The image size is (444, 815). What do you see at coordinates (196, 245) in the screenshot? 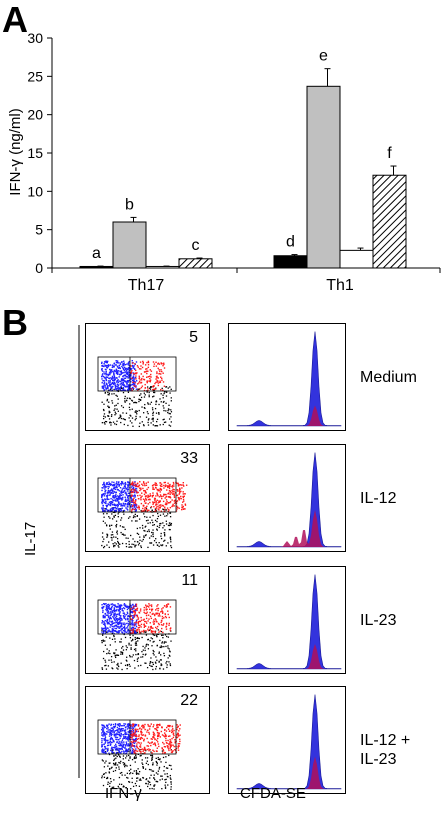
I see `significance-letter: c` at bounding box center [196, 245].